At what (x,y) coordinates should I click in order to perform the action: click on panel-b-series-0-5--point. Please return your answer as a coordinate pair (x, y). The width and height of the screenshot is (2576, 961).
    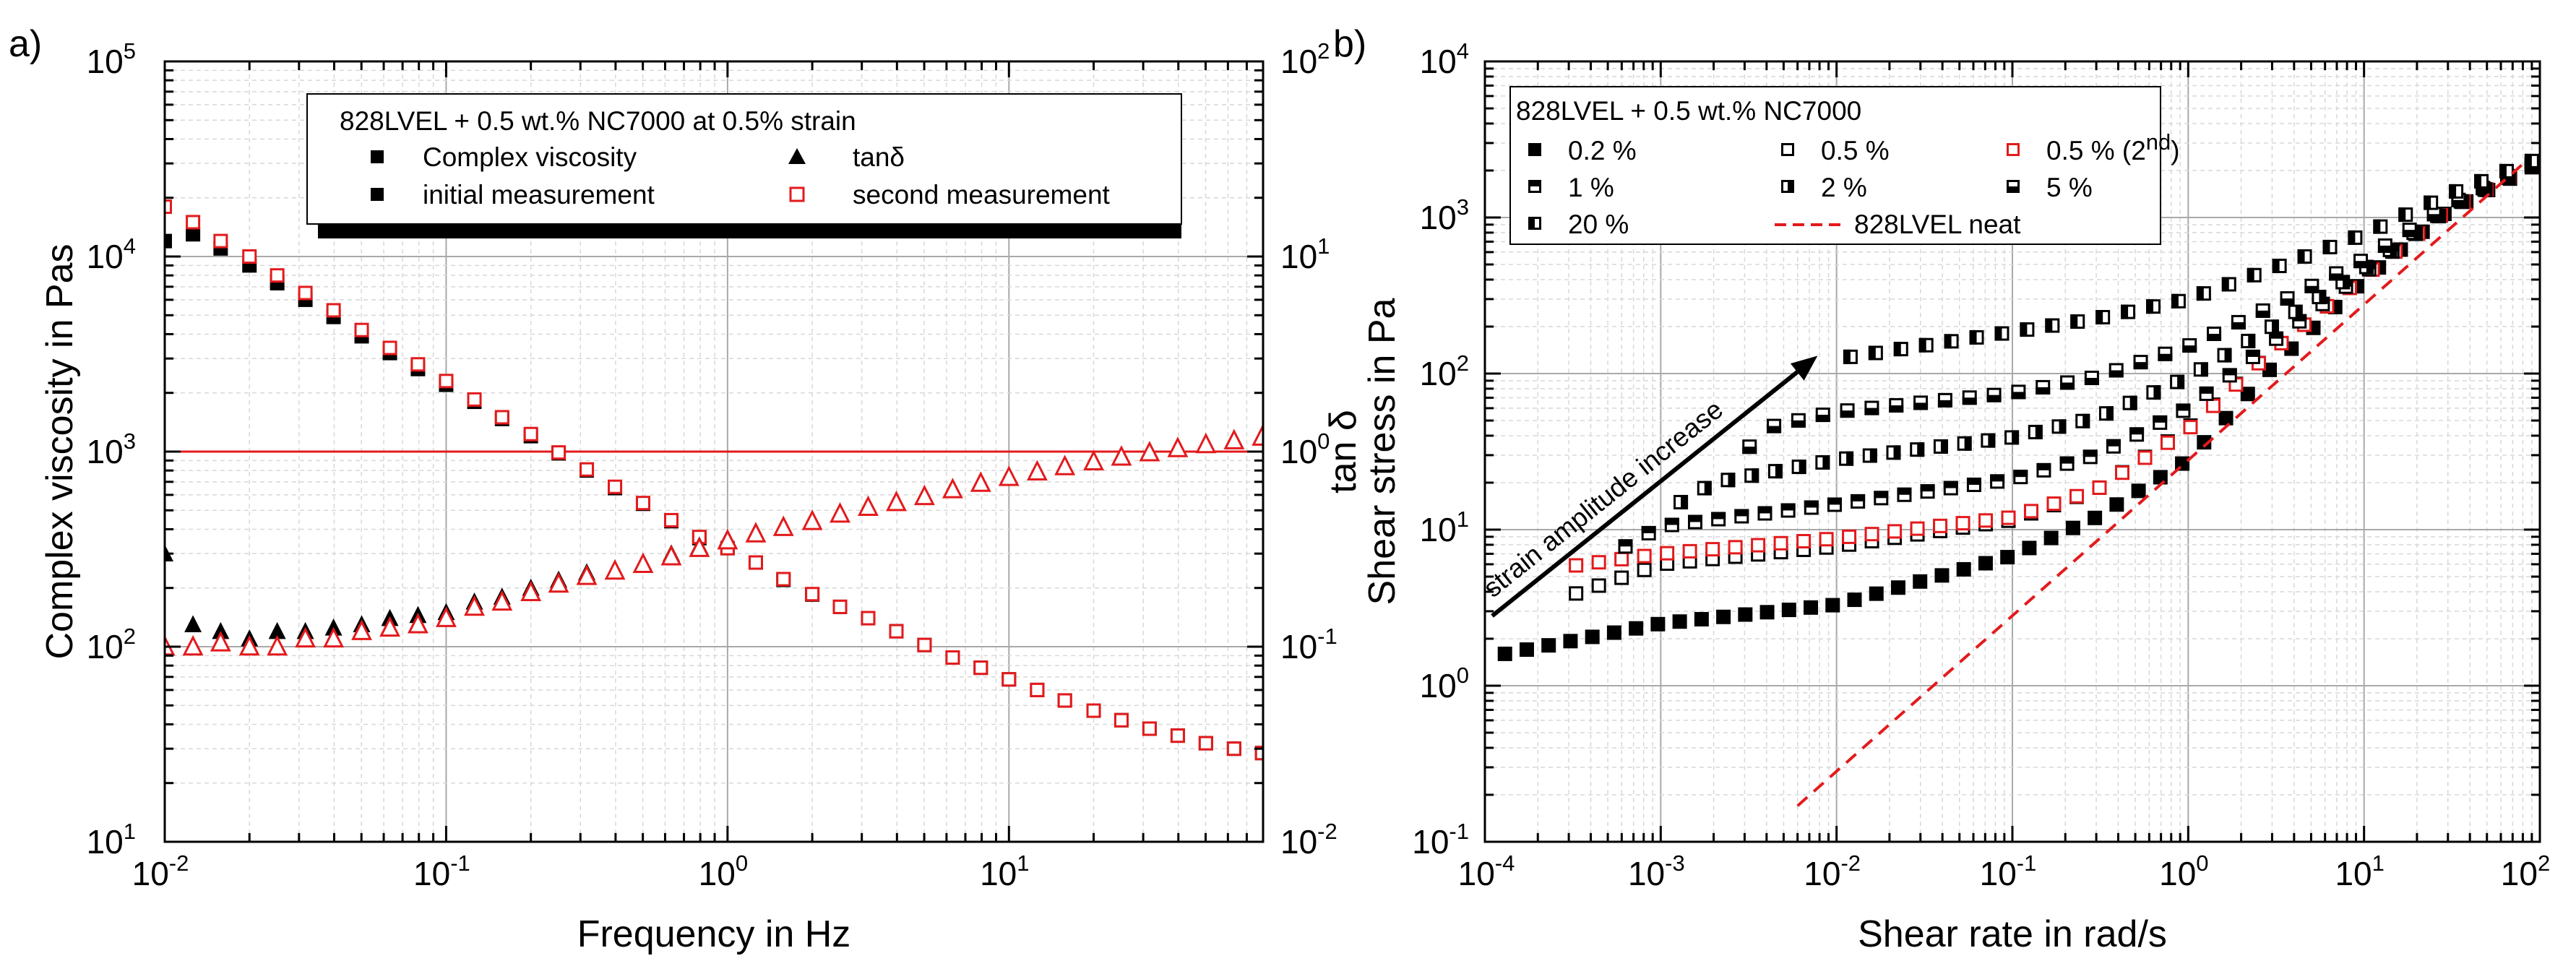
    Looking at the image, I should click on (1621, 578).